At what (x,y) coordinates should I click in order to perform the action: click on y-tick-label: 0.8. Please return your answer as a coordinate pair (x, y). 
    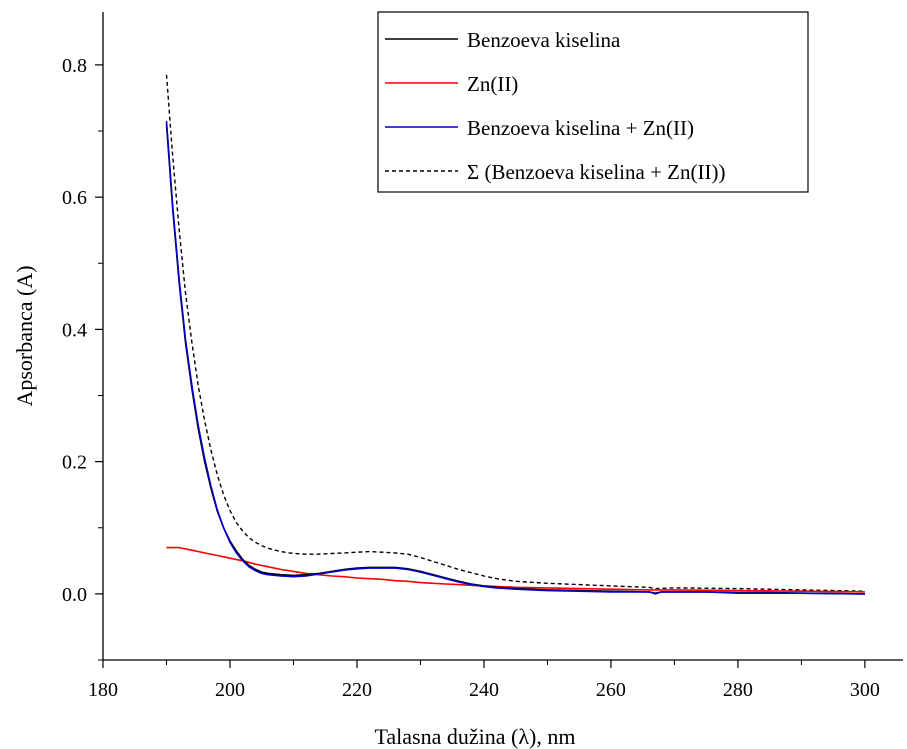
    Looking at the image, I should click on (74, 66).